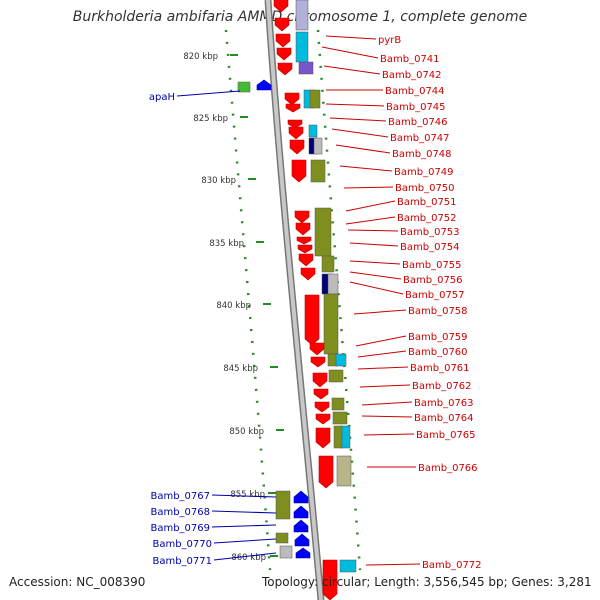 Image resolution: width=600 pixels, height=600 pixels. Describe the element at coordinates (444, 403) in the screenshot. I see `right-gene-label: Bamb_0763` at that location.